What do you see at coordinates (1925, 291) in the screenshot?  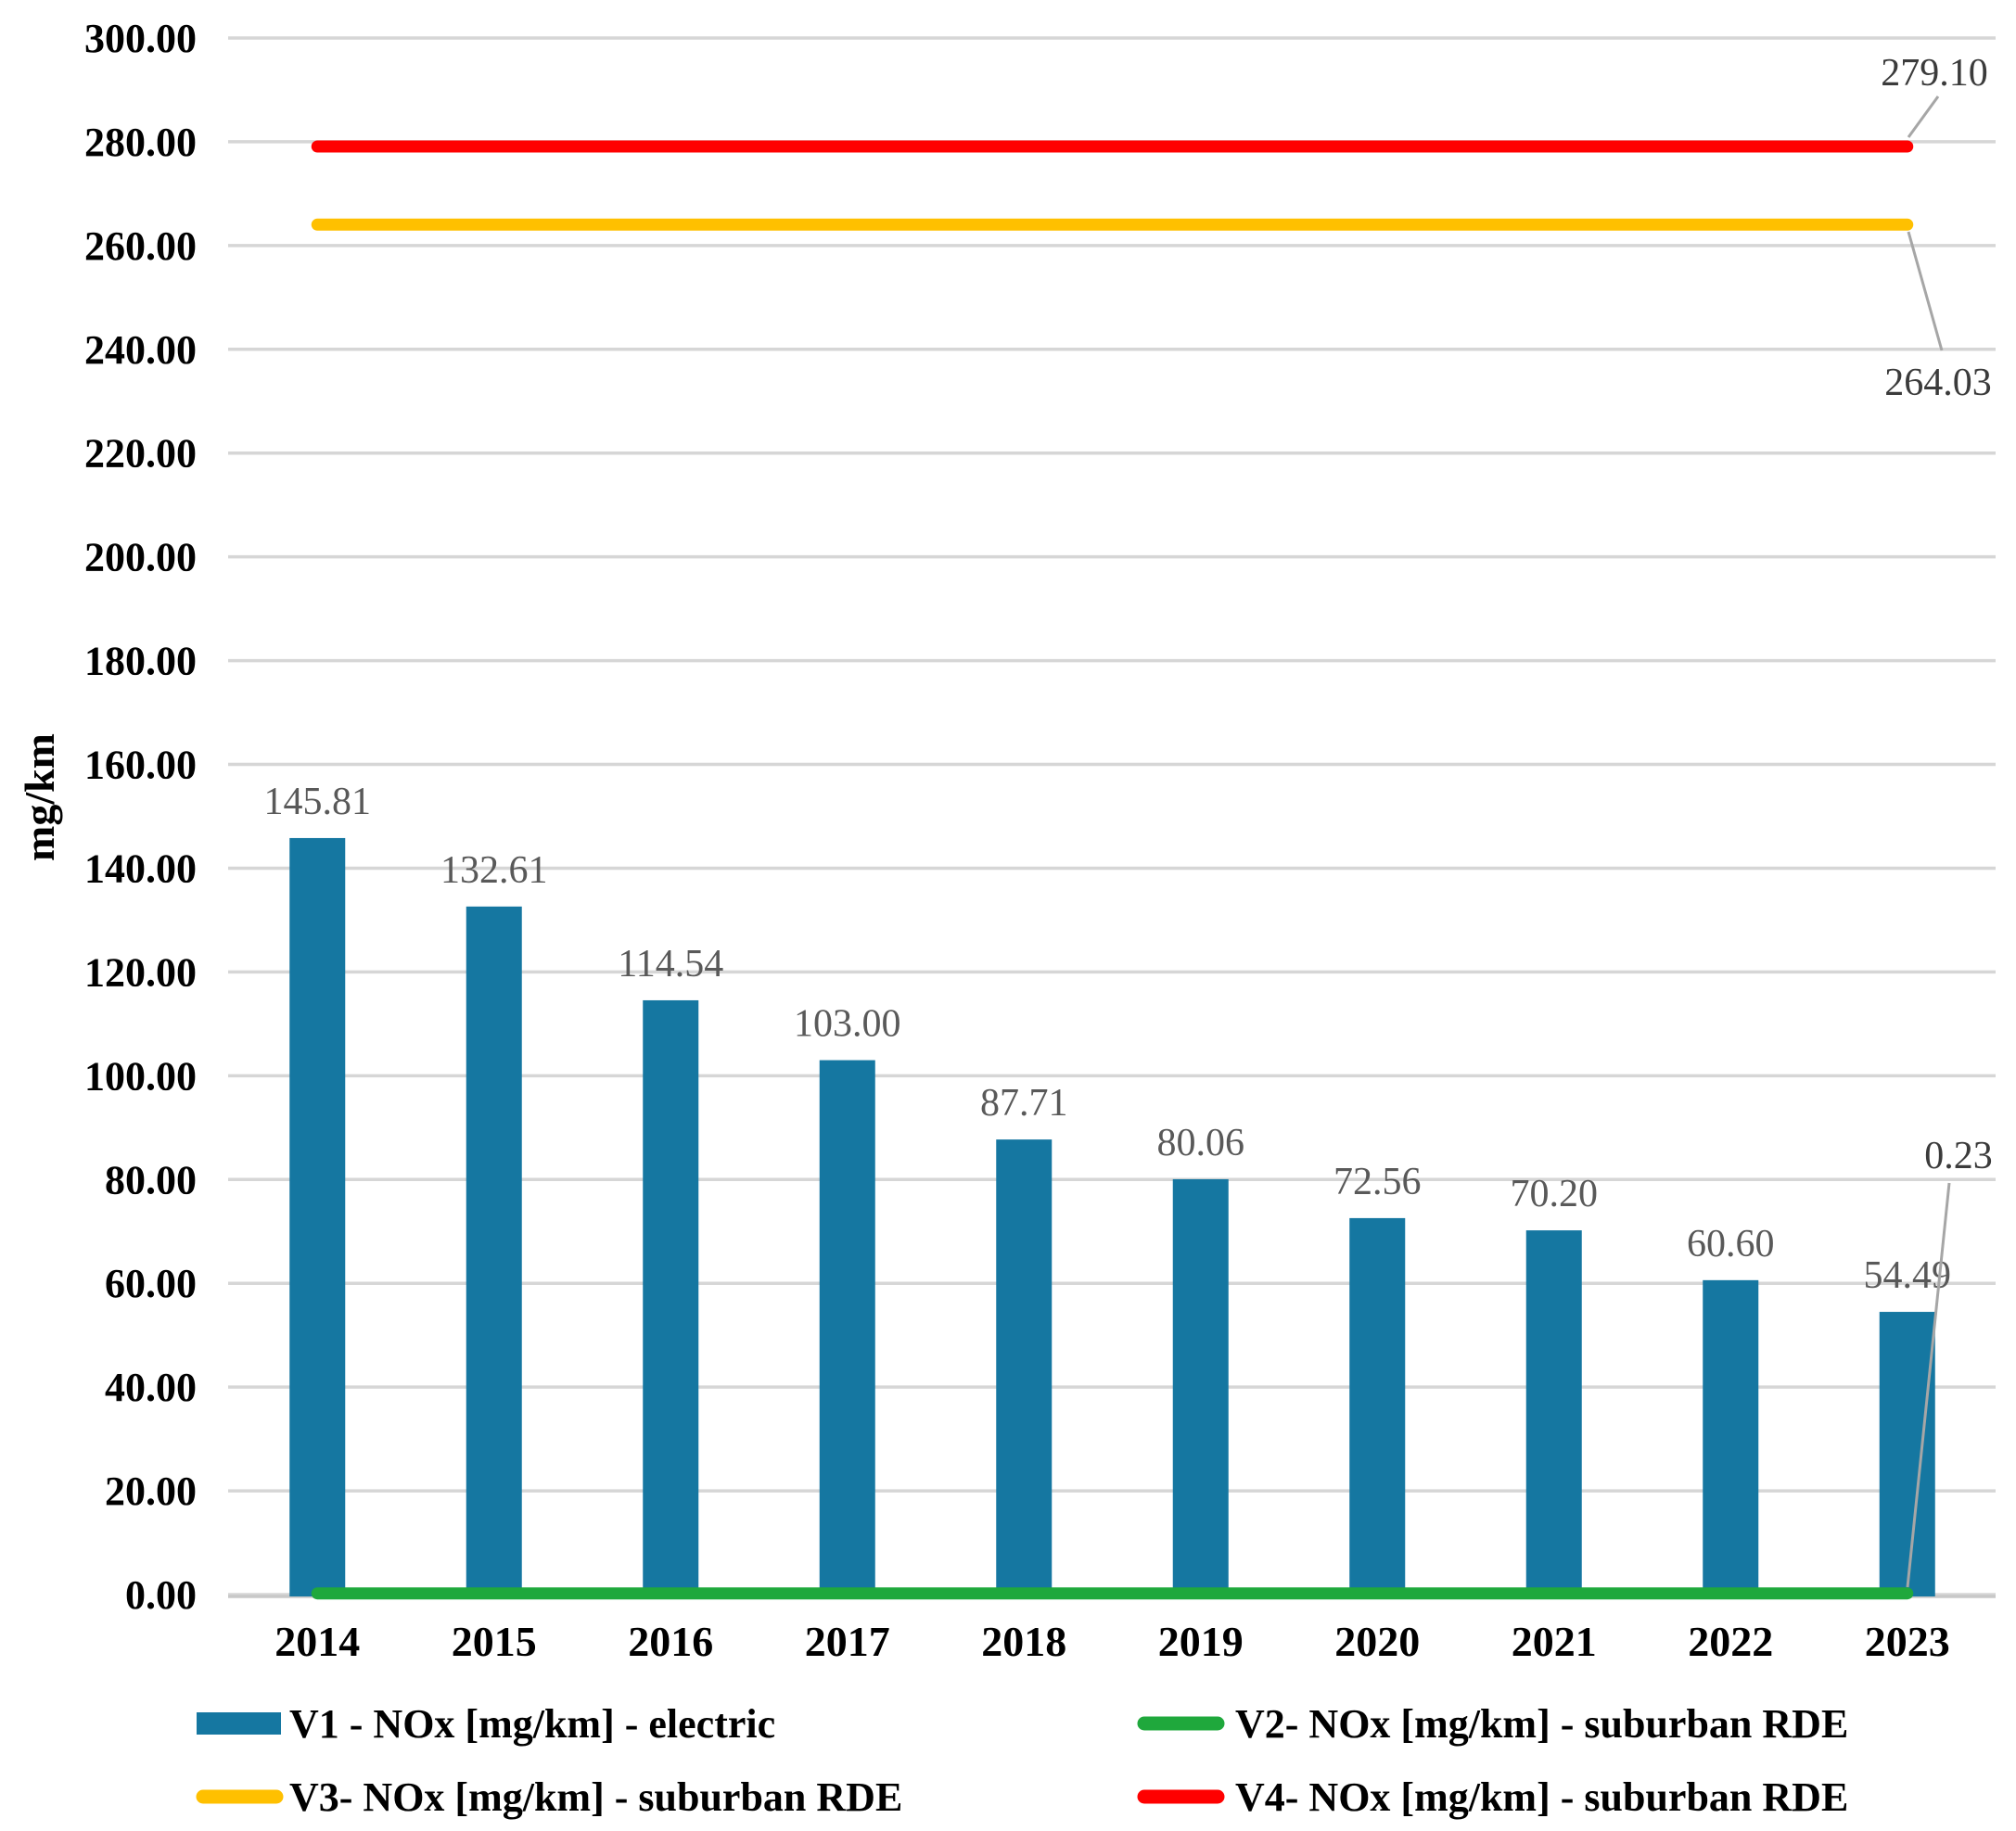 I see `annotation-leader-line-264.03` at bounding box center [1925, 291].